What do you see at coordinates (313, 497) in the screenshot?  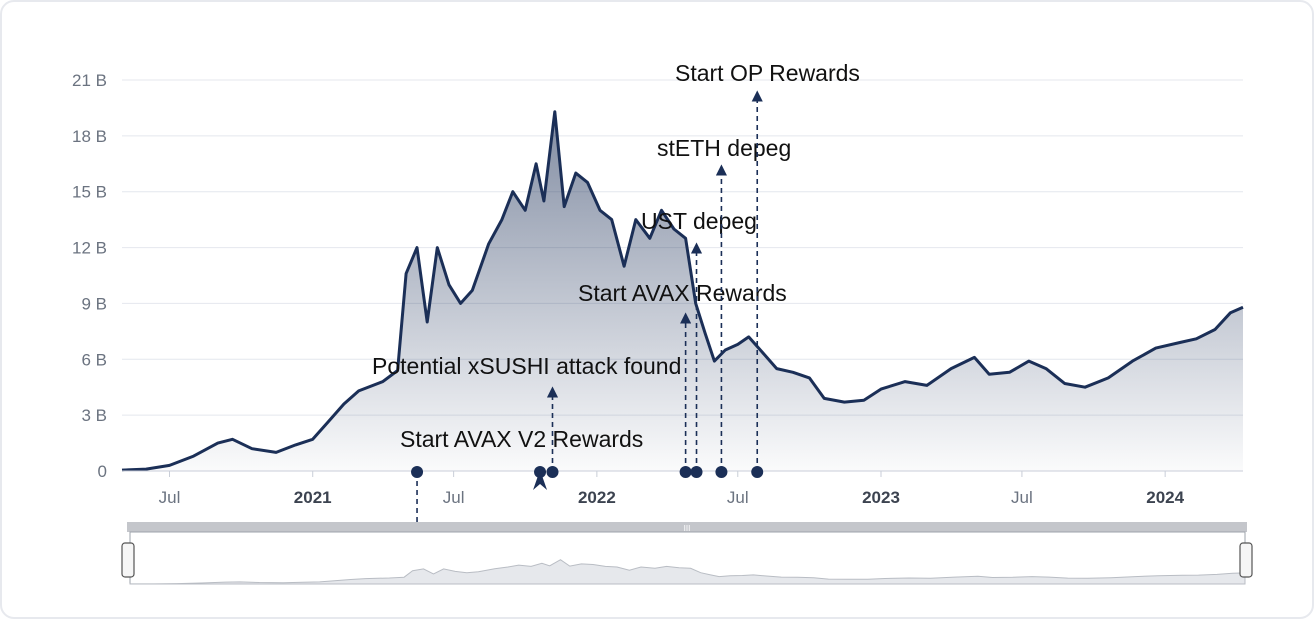 I see `x-tick-label: 2021` at bounding box center [313, 497].